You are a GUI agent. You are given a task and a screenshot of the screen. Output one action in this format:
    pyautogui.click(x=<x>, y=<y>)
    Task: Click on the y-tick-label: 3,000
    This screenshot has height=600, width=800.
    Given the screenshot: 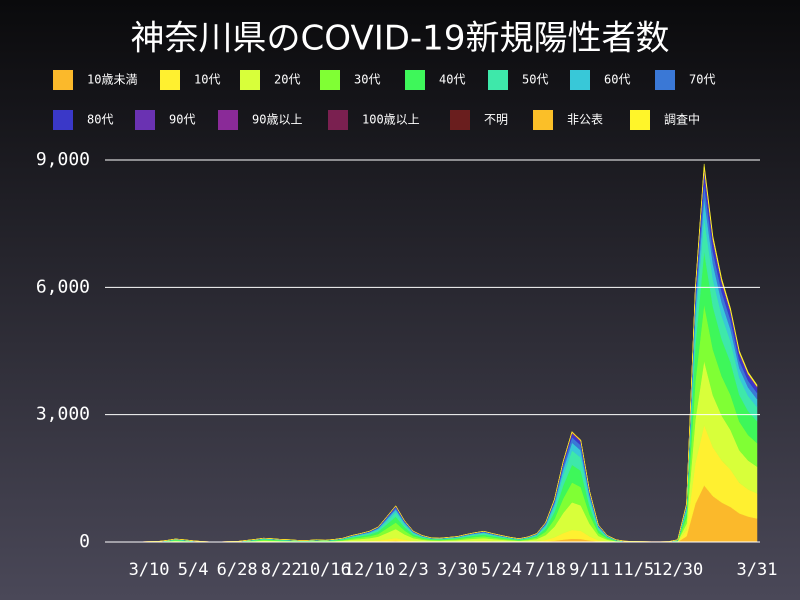 What is the action you would take?
    pyautogui.click(x=63, y=414)
    